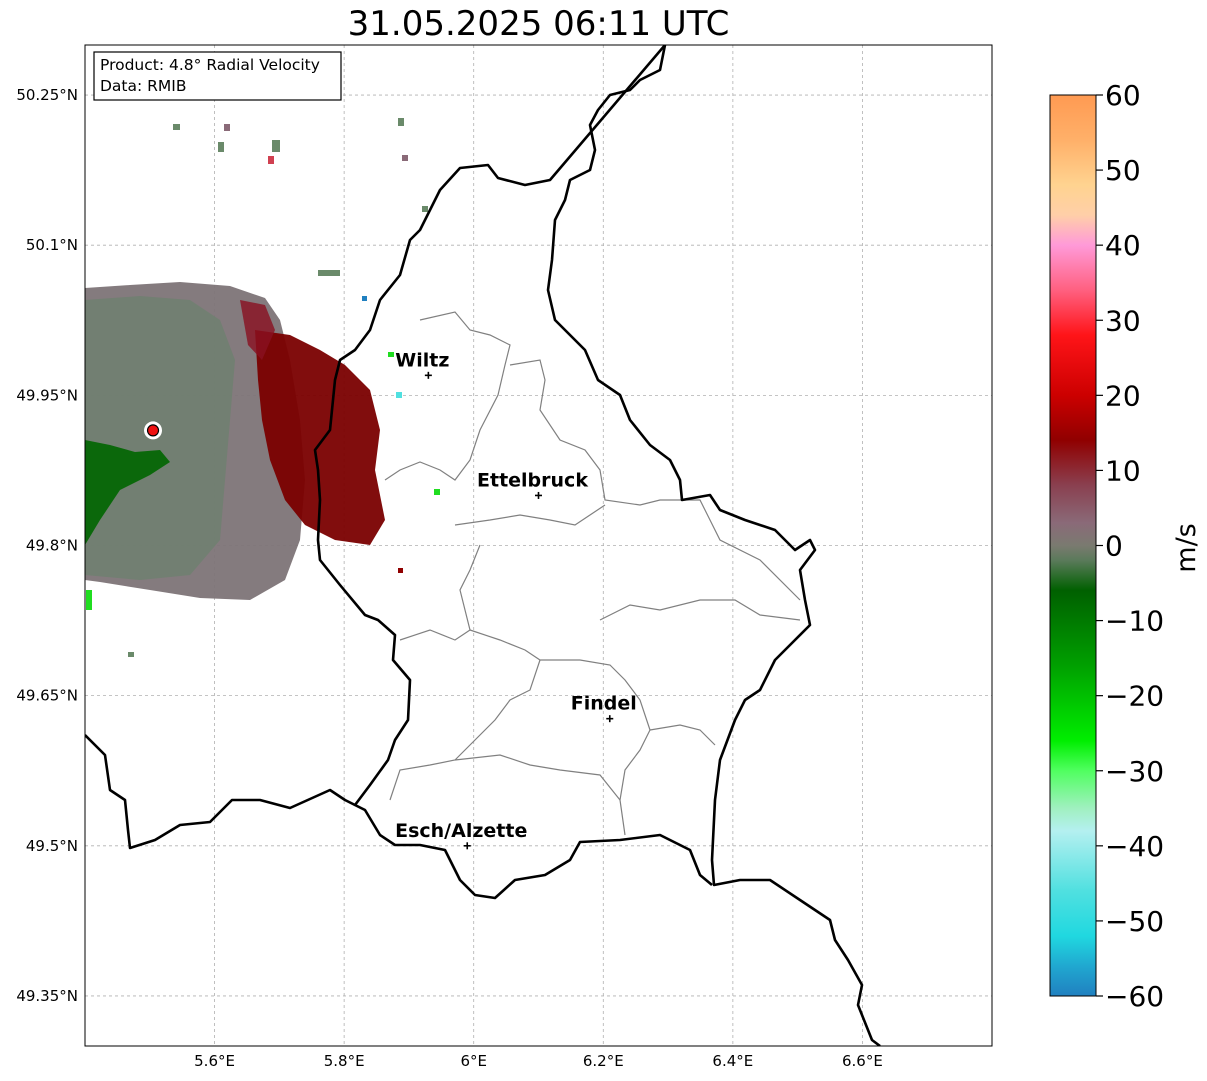  I want to click on colorbar-tick-label: −30, so click(1134, 771).